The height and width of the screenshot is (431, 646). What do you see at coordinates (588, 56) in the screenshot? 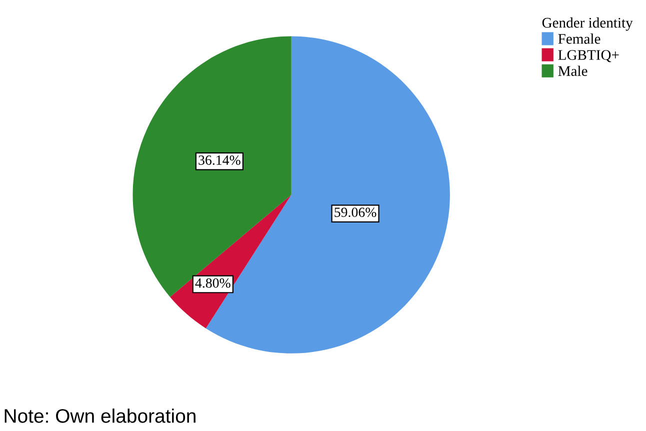
I see `legend-label: LGBTIQ+` at bounding box center [588, 56].